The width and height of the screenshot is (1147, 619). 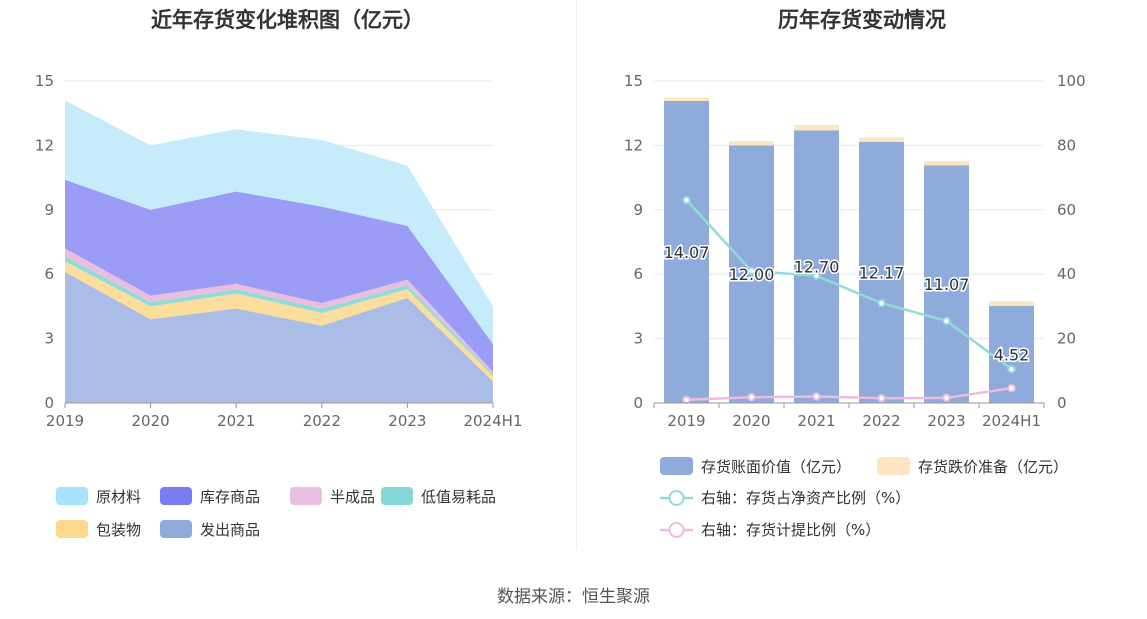 I want to click on panel-divider, so click(x=576, y=275).